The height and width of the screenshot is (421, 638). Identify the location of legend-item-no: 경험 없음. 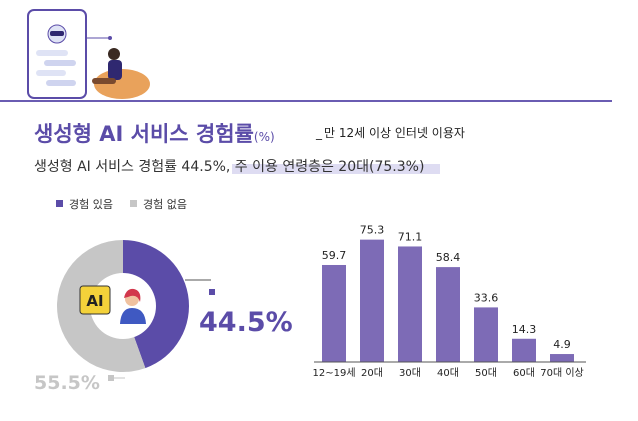
(158, 204).